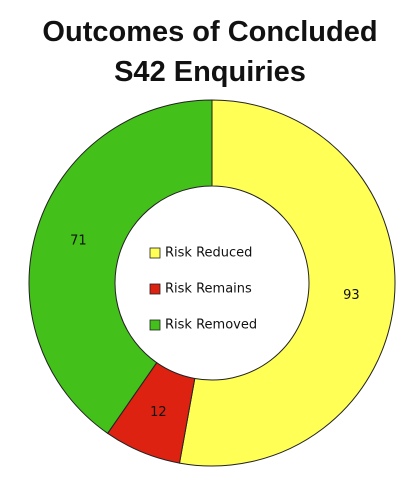 This screenshot has height=479, width=400. Describe the element at coordinates (351, 295) in the screenshot. I see `data-label: 93` at that location.